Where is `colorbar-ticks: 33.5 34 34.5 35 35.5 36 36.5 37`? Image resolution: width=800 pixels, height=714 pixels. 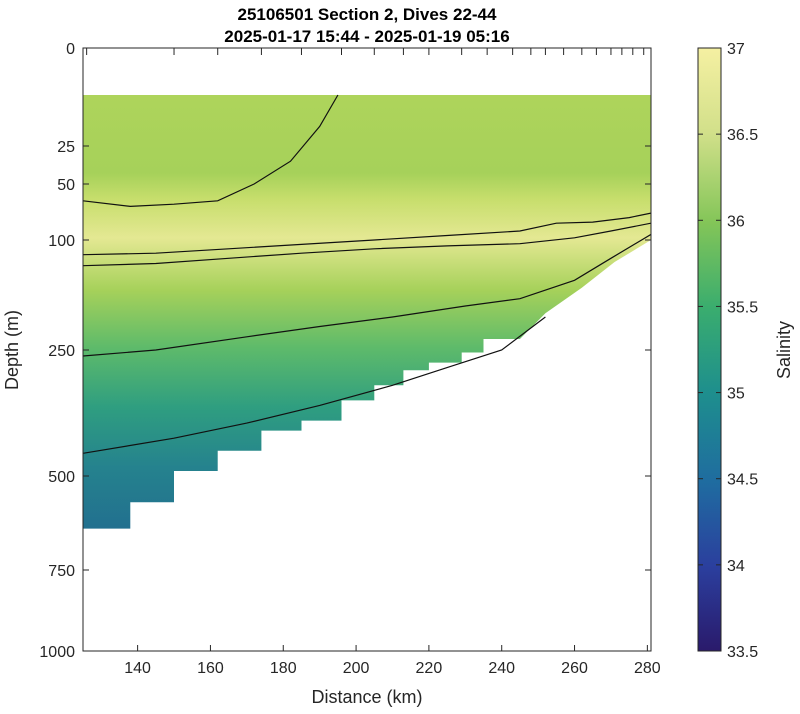
colorbar-ticks: 33.5 34 34.5 35 35.5 36 36.5 37 is located at coordinates (728, 351).